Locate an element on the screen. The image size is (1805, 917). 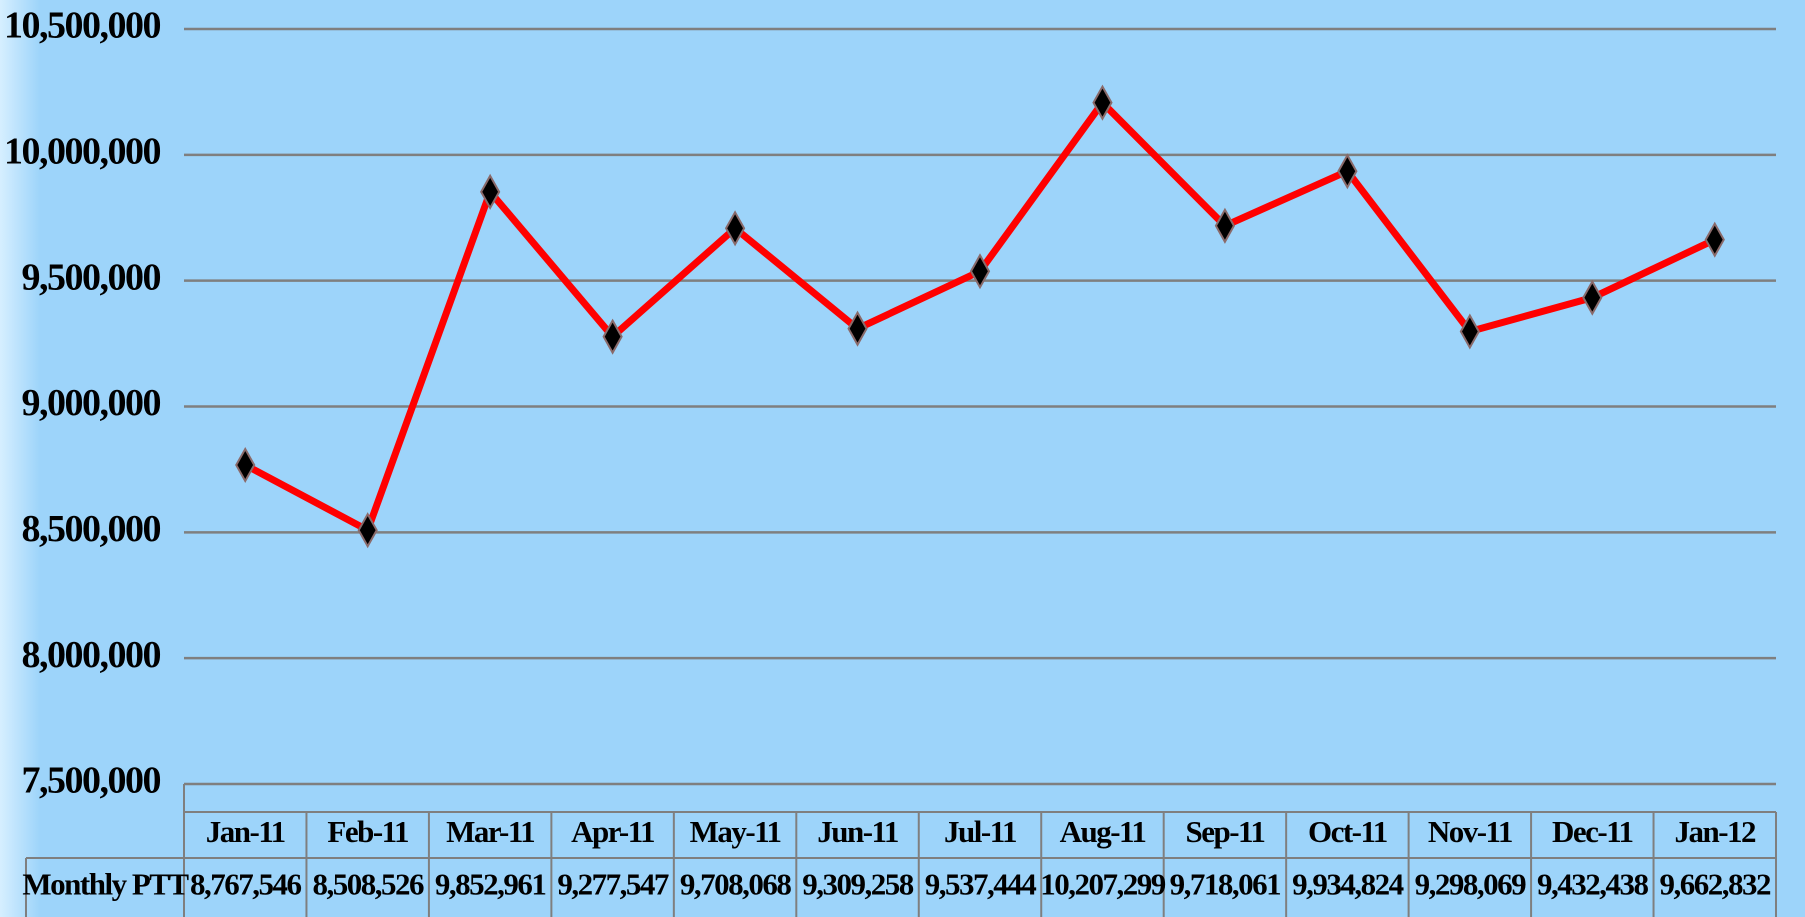
y-tick-label: 8,000,000 is located at coordinates (91, 655).